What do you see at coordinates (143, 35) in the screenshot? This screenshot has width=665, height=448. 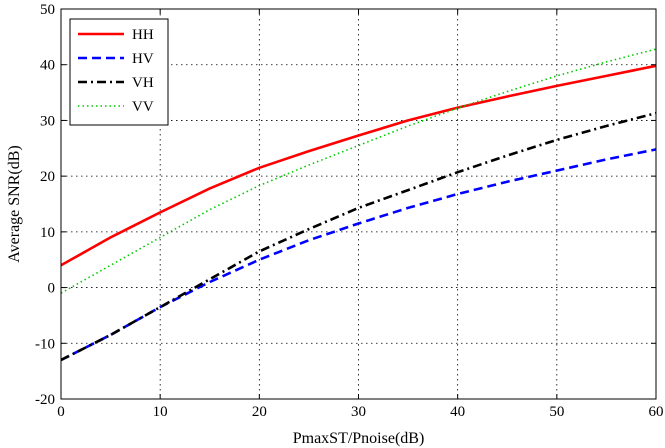 I see `legend-label-hh: HH` at bounding box center [143, 35].